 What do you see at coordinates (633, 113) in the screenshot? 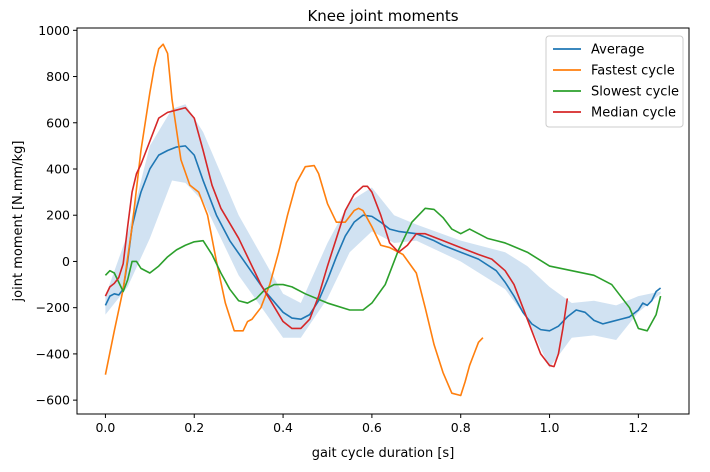
I see `legend-label-median-cycle: Median cycle` at bounding box center [633, 113].